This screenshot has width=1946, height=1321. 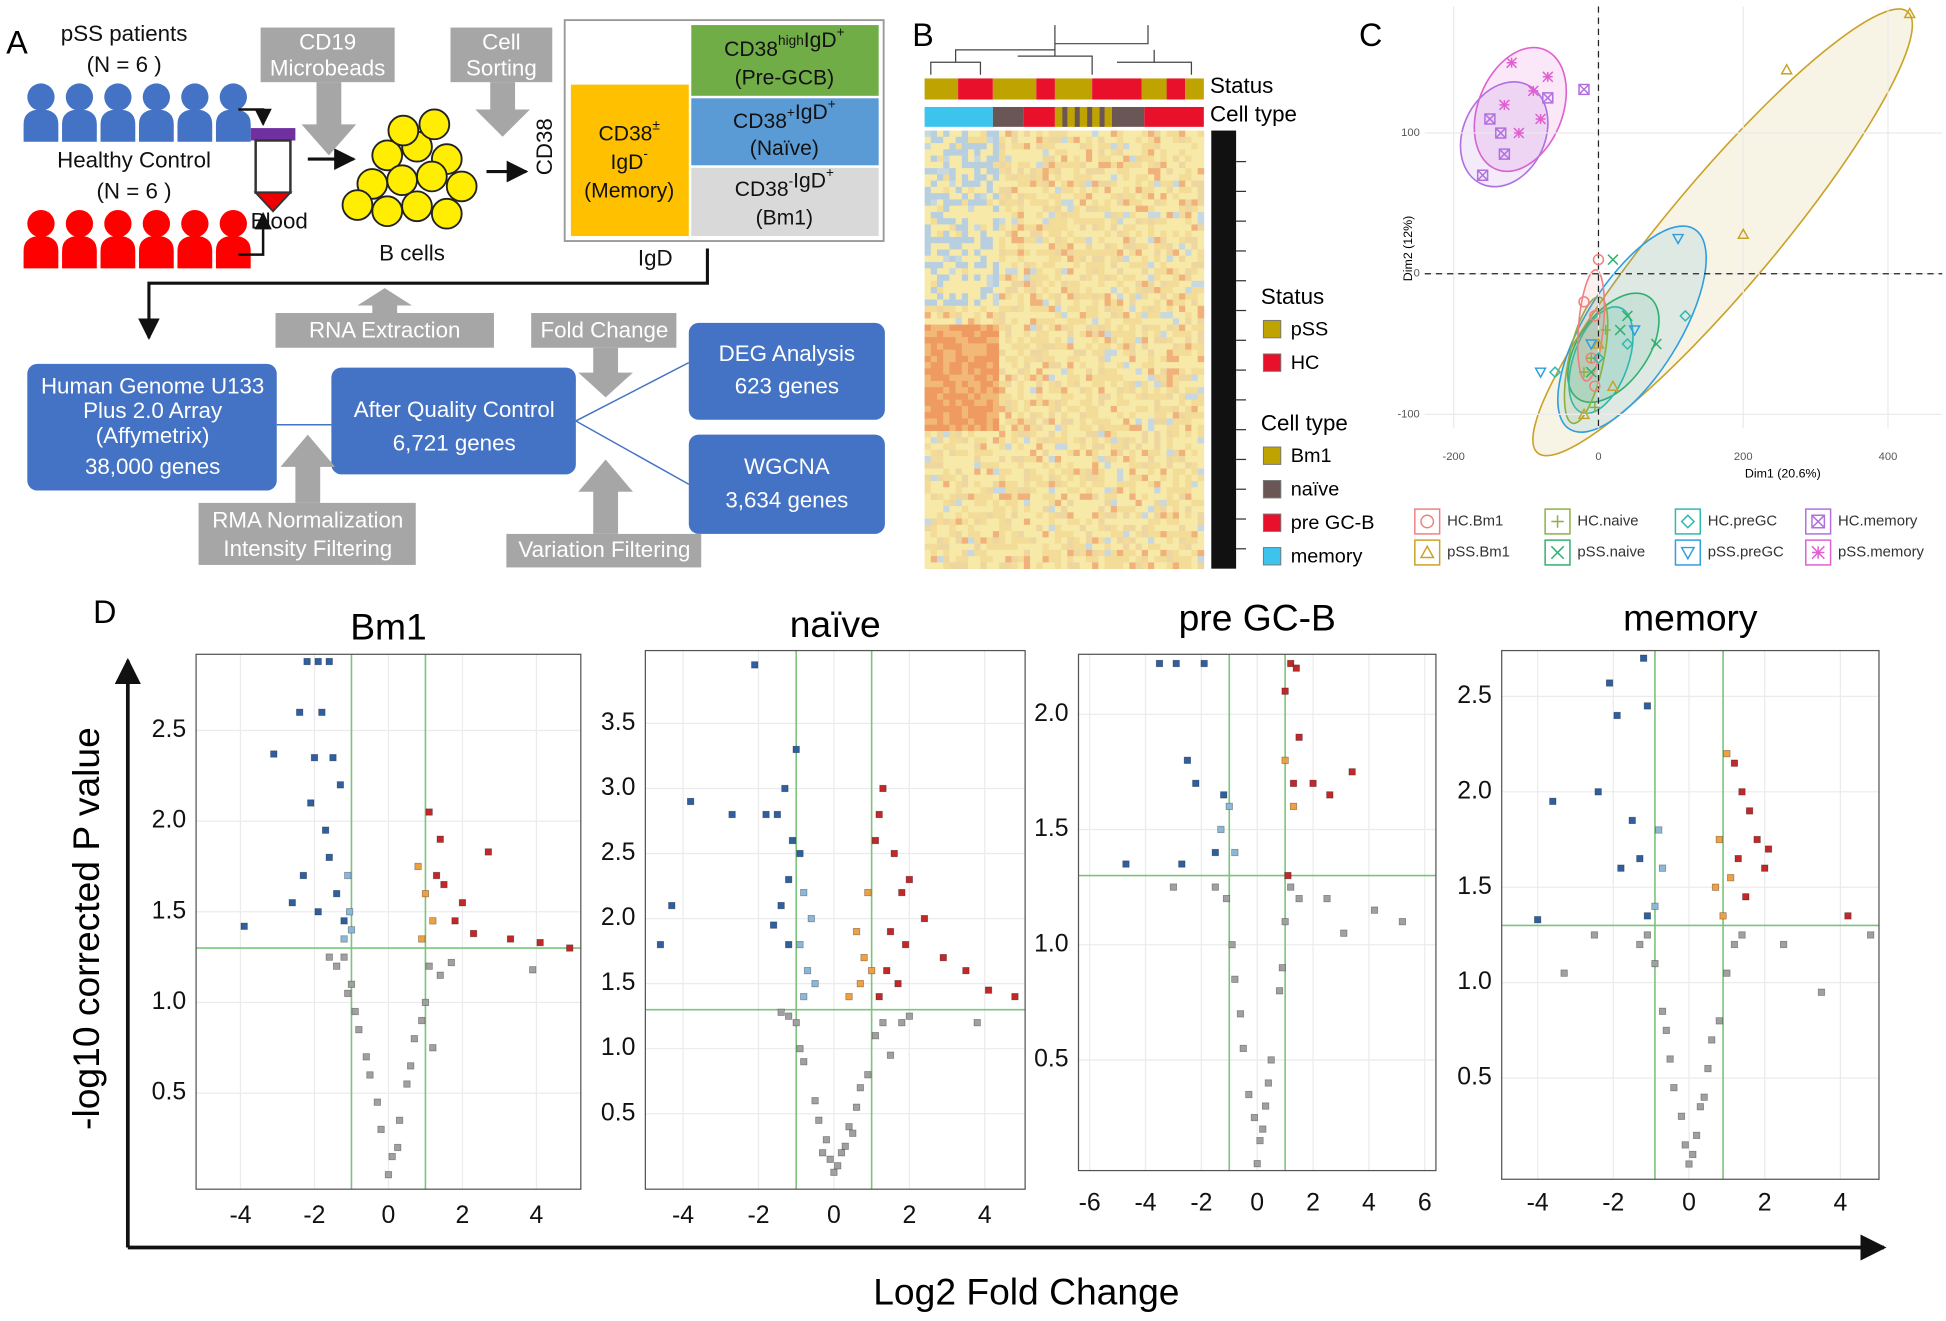 I want to click on legend-label: HC.preGC, so click(x=1743, y=521).